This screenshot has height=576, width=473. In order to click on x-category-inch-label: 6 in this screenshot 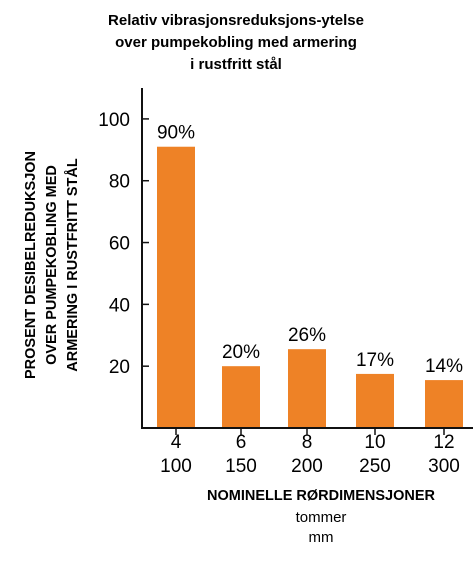, I will do `click(241, 442)`.